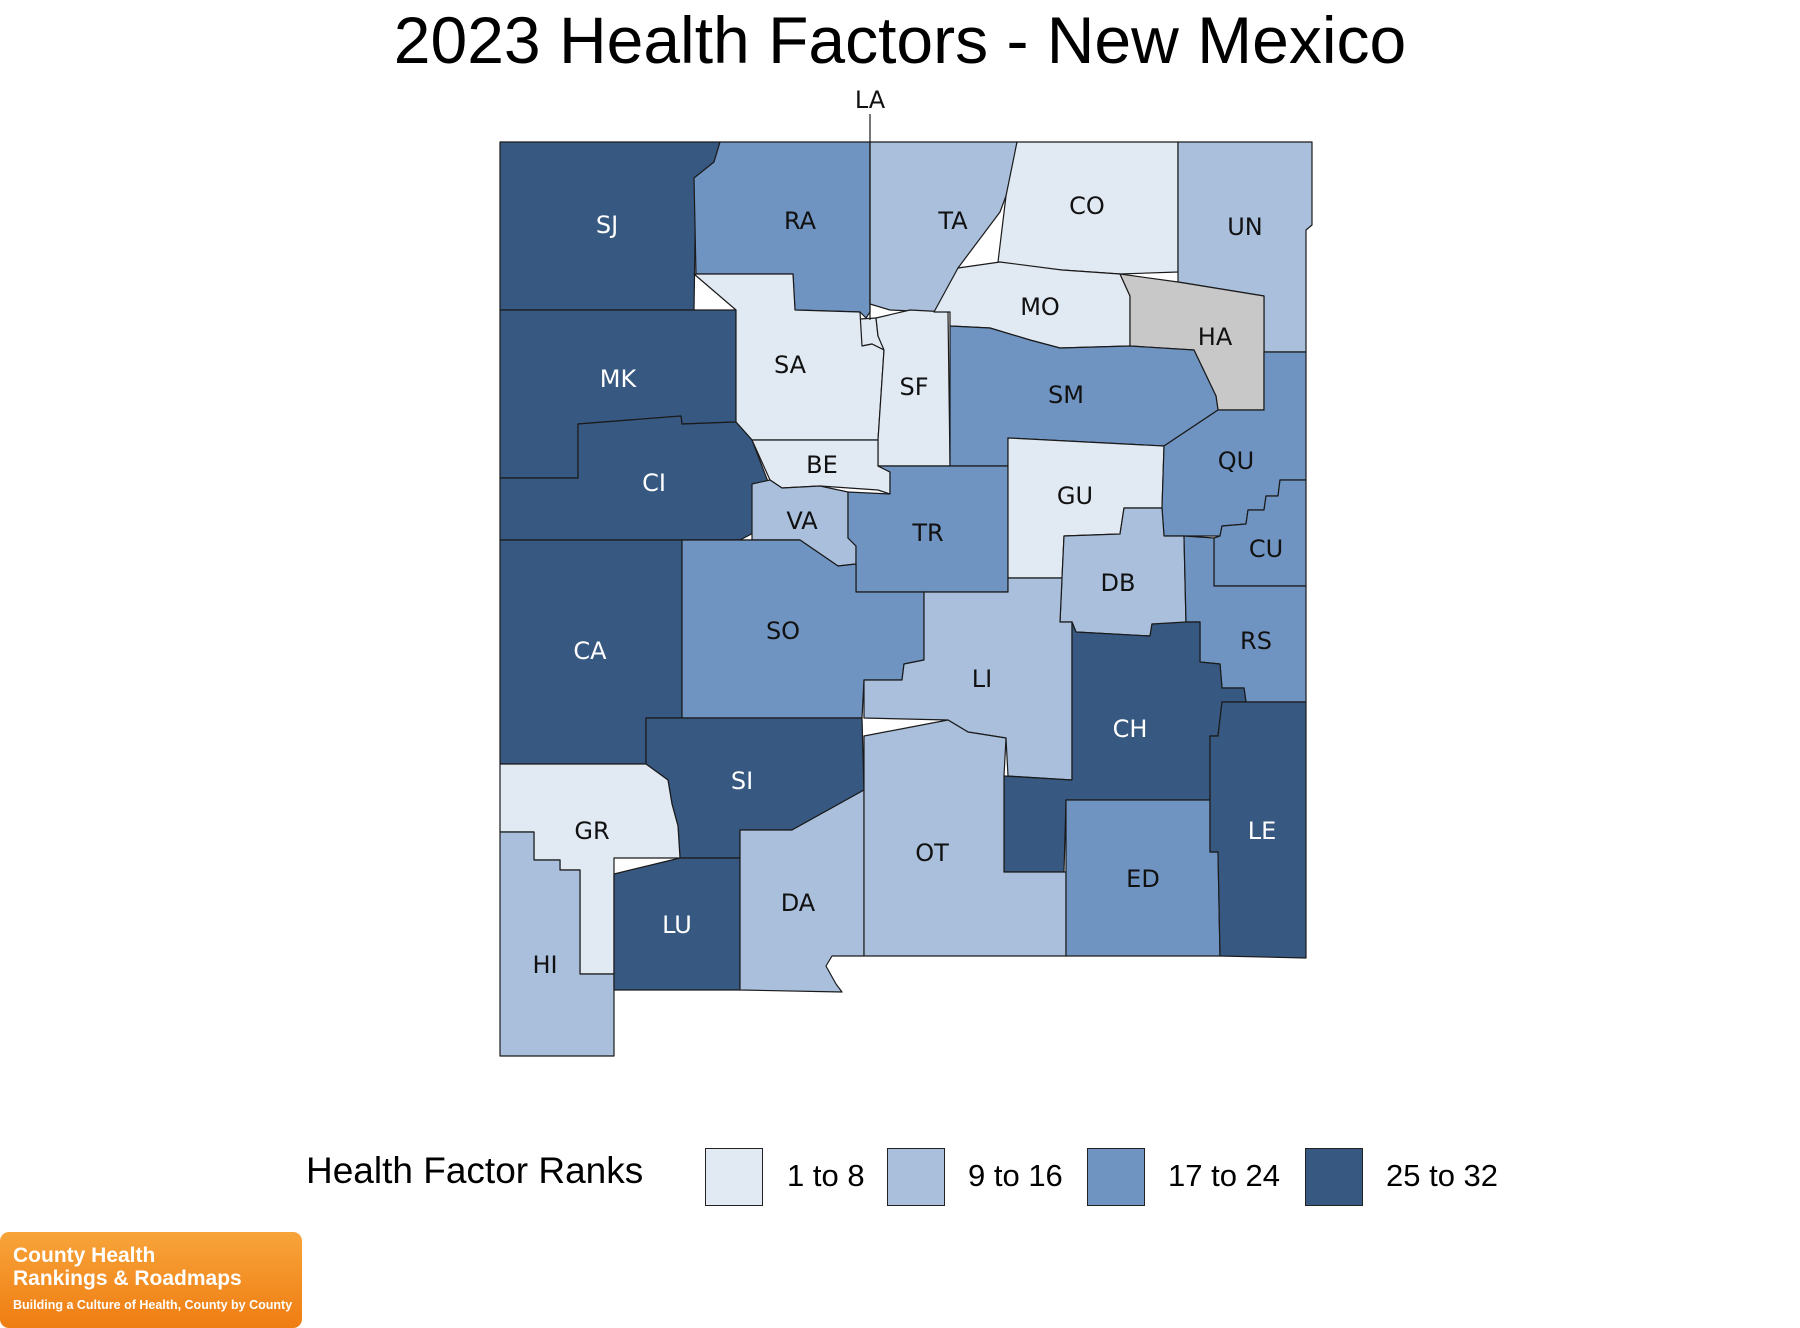 The image size is (1800, 1328). Describe the element at coordinates (798, 903) in the screenshot. I see `county-label-da: DA` at that location.